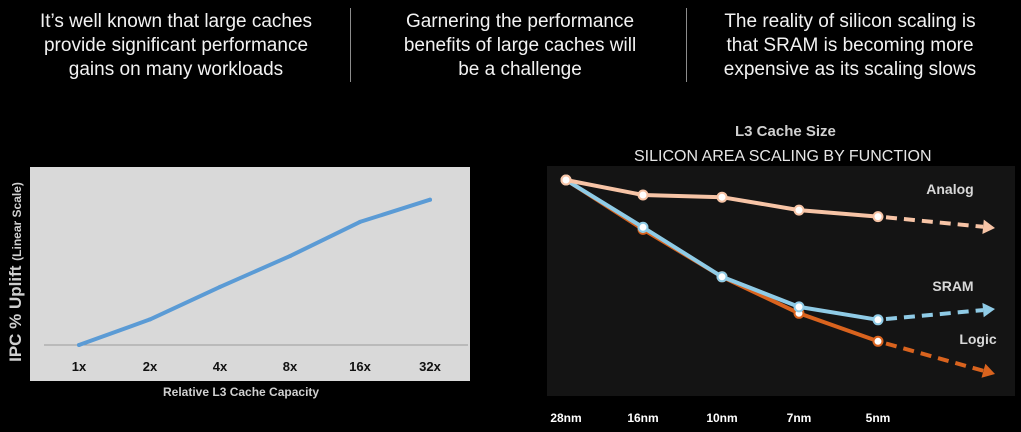 Image resolution: width=1021 pixels, height=432 pixels. I want to click on analog-point-16nm, so click(643, 195).